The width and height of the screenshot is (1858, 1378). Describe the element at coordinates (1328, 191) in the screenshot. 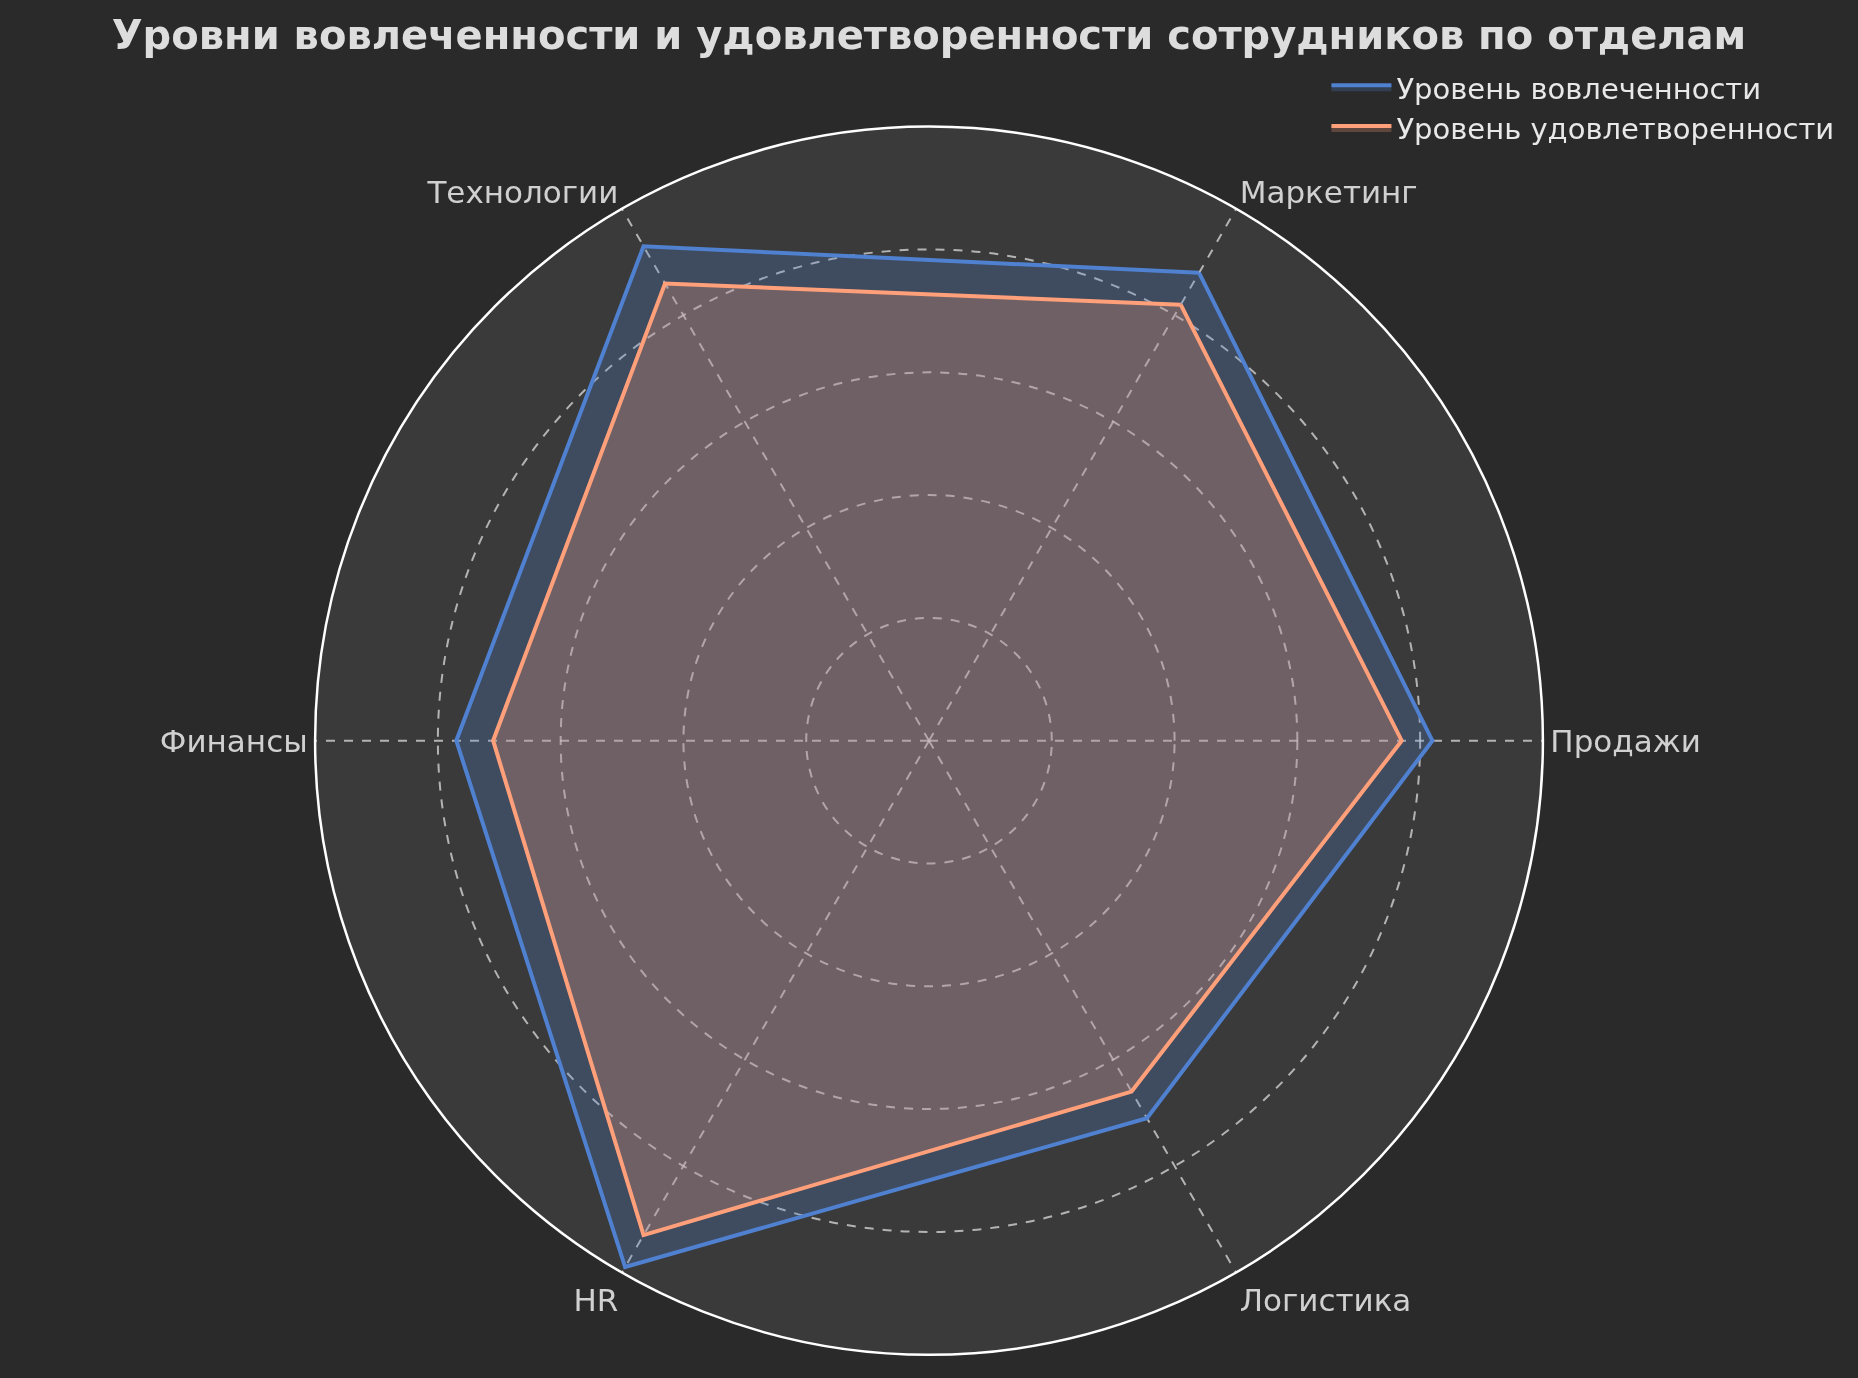

I see `spoke-label: Маркетинг` at that location.